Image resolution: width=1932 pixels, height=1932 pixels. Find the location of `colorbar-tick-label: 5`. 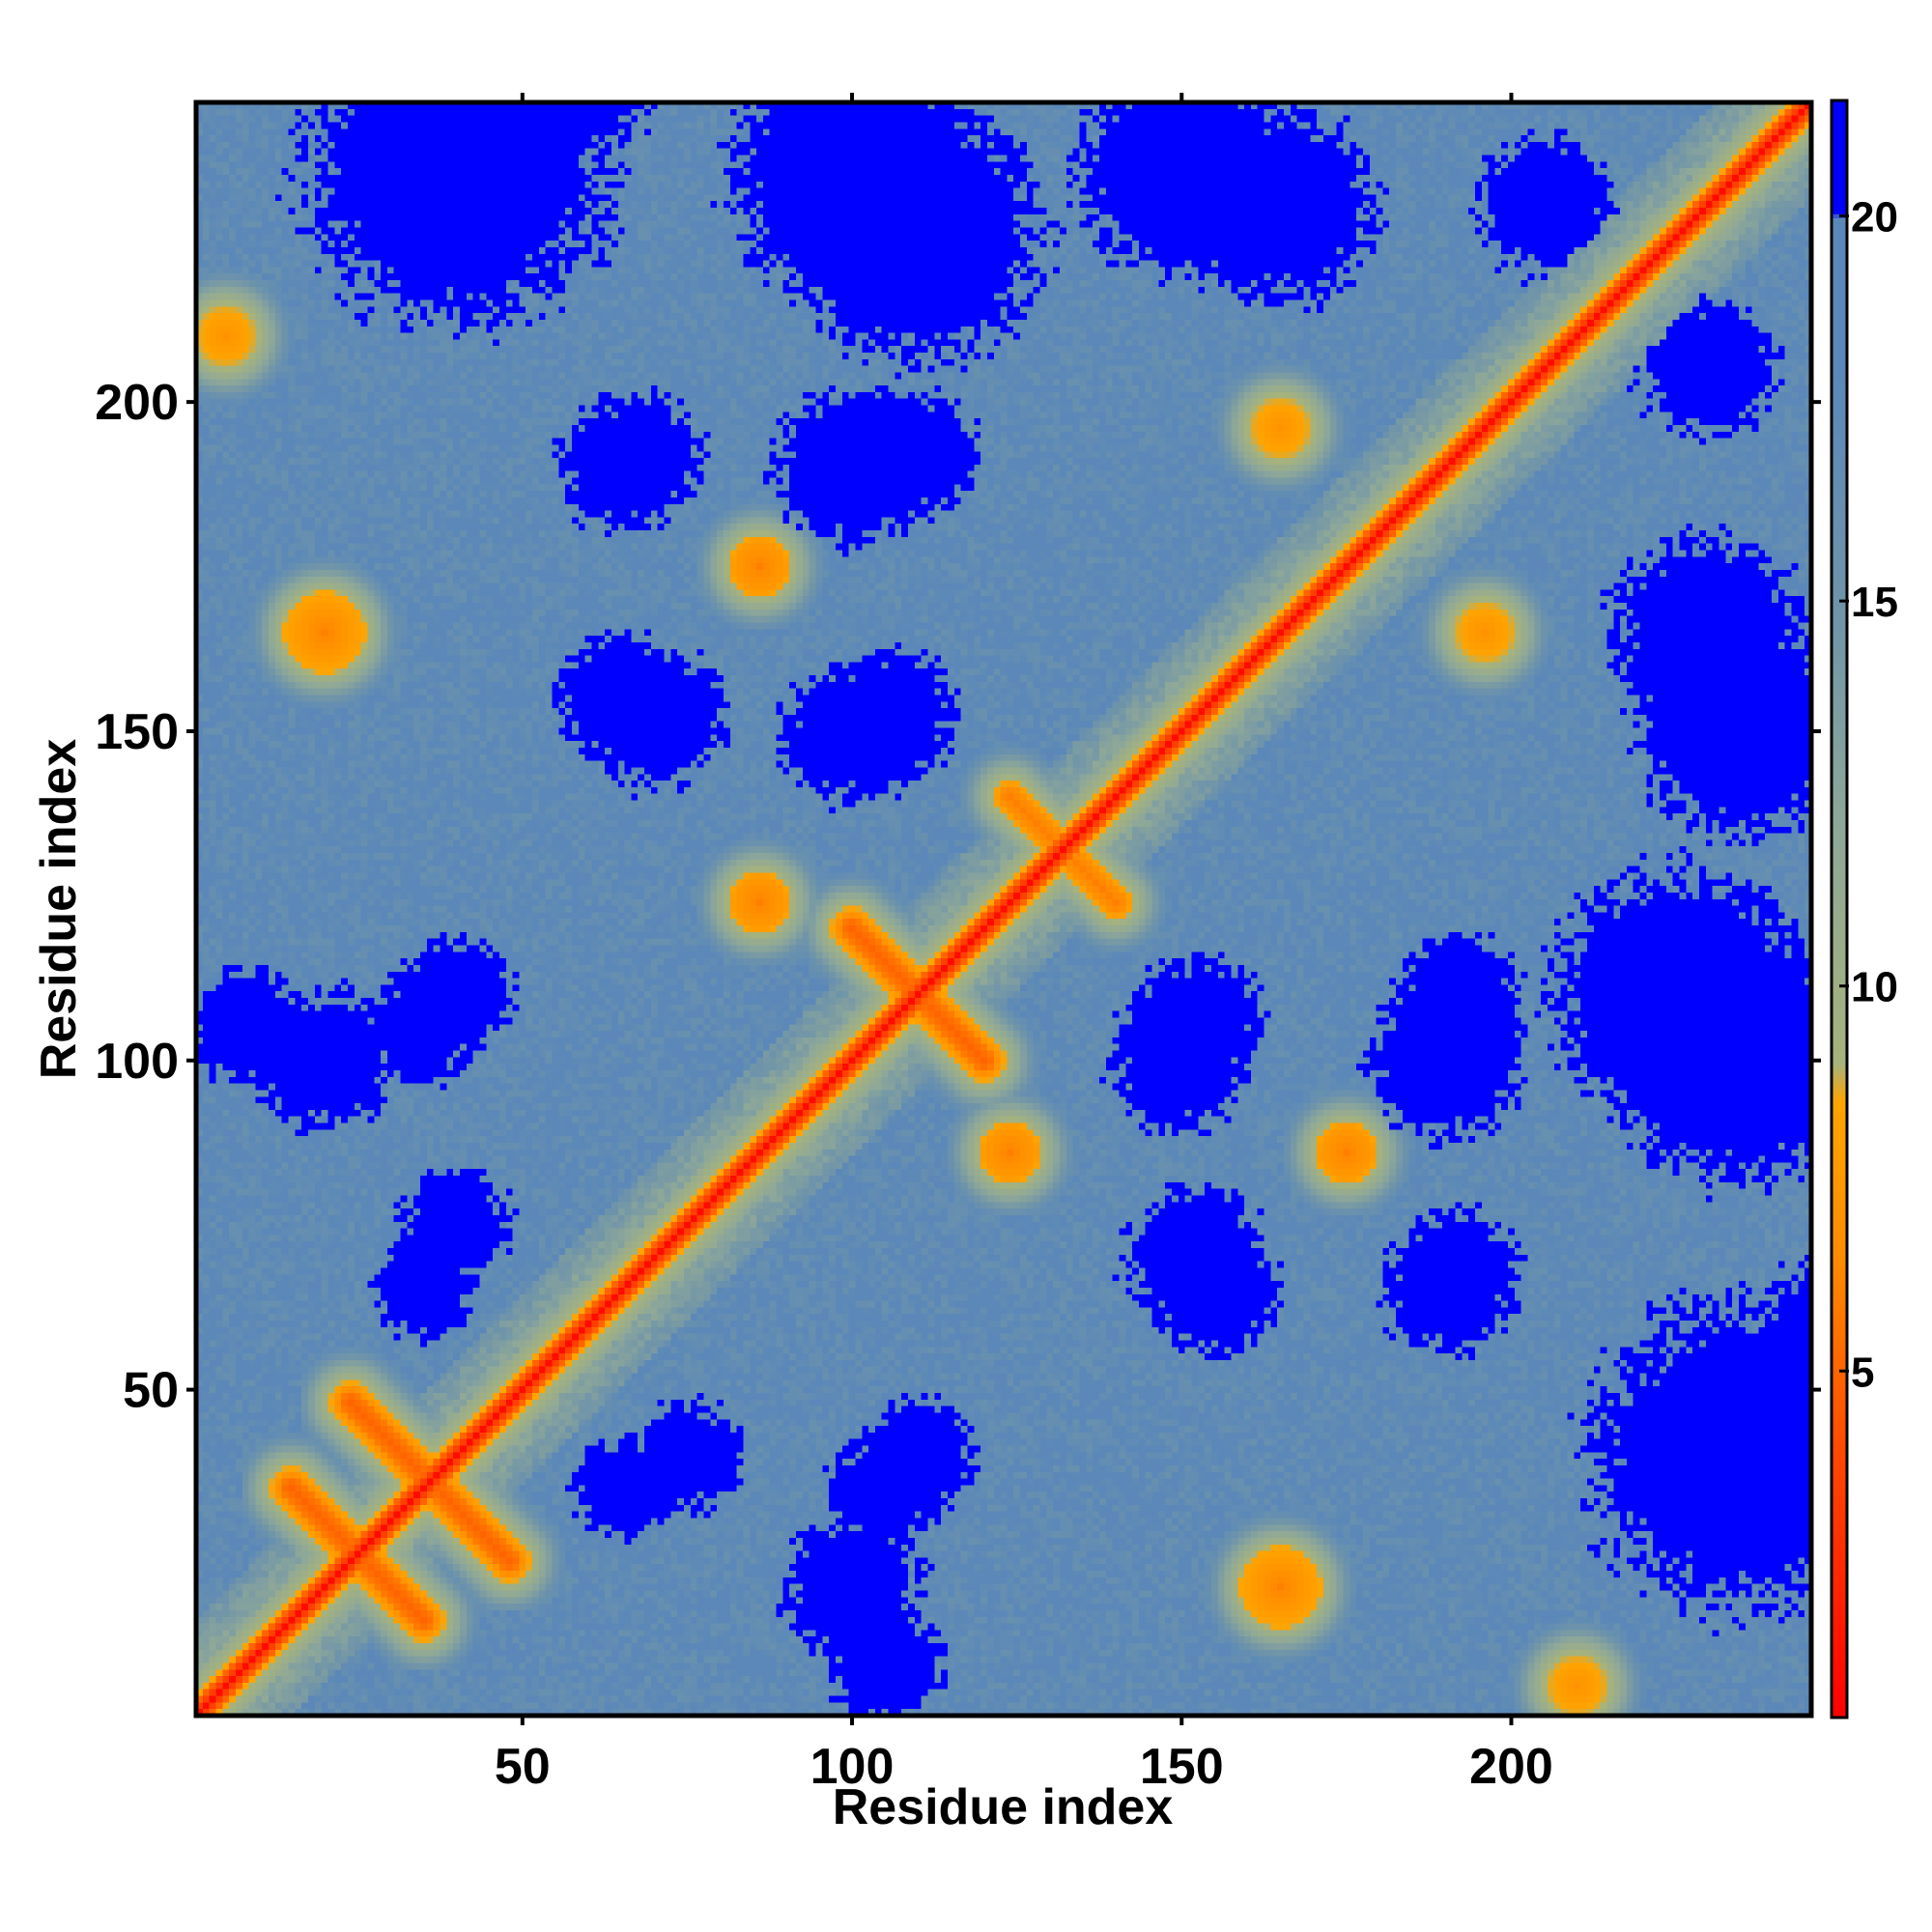

colorbar-tick-label: 5 is located at coordinates (1862, 1372).